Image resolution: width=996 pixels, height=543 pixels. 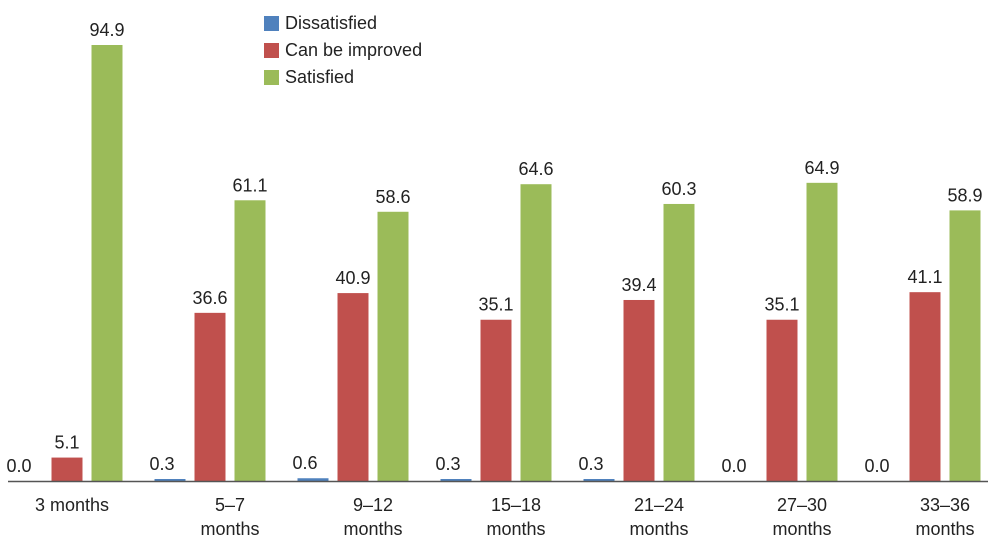 What do you see at coordinates (352, 278) in the screenshot?
I see `value-label-can-be-improved-2: 40.9` at bounding box center [352, 278].